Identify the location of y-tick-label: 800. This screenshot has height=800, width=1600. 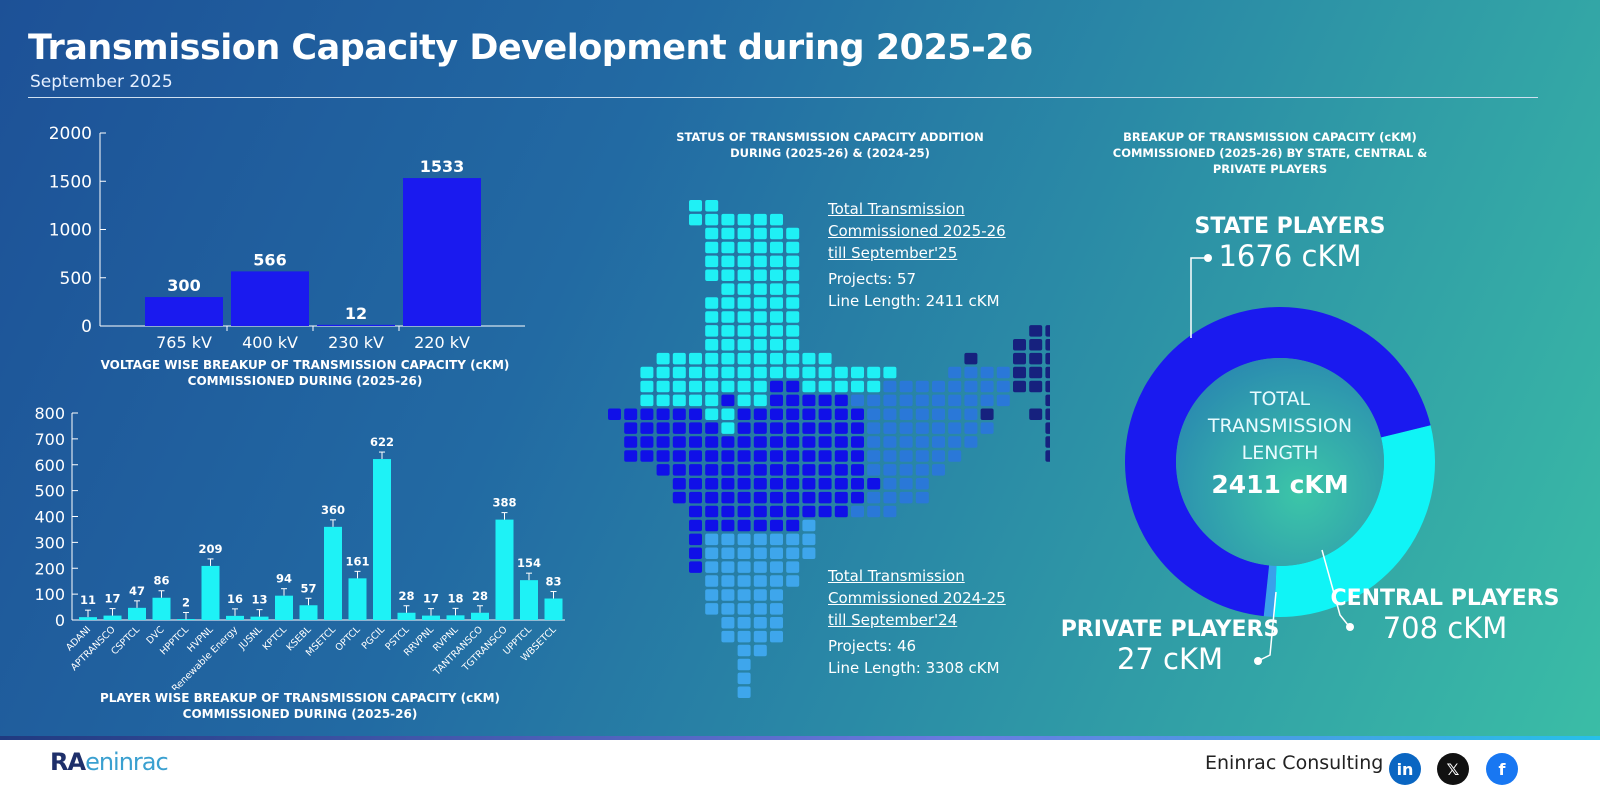
(49, 413).